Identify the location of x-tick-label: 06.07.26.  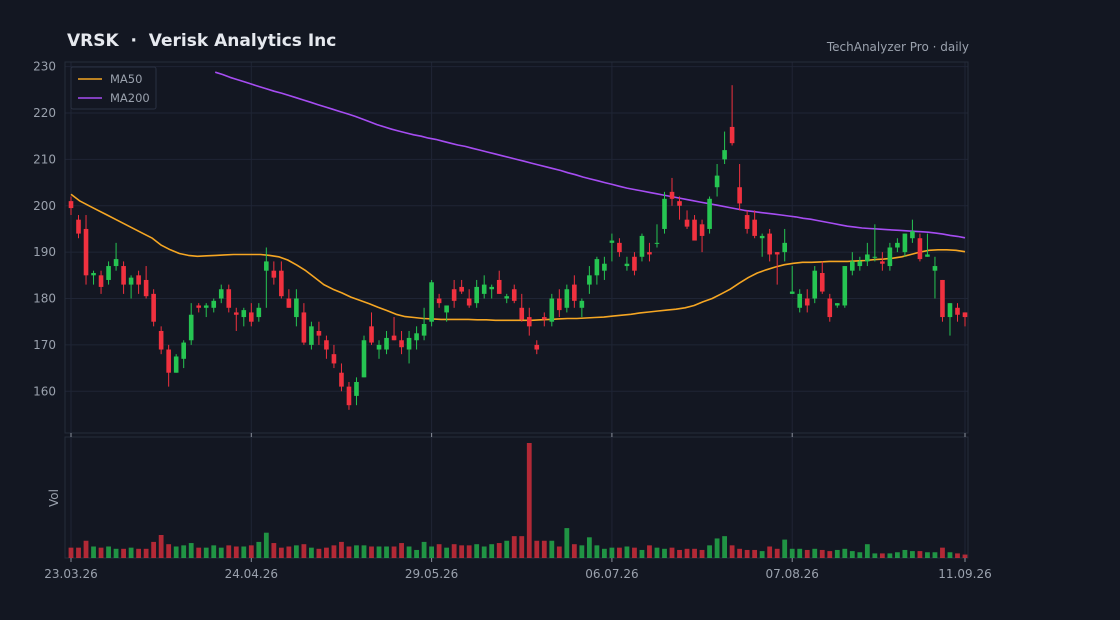
(611, 574).